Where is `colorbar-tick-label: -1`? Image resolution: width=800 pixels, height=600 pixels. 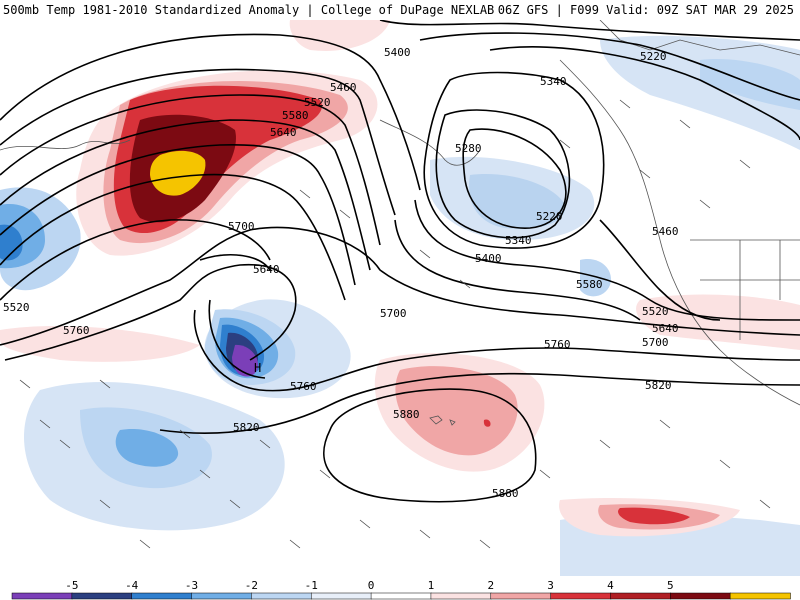
colorbar-tick-label: -1 is located at coordinates (311, 585).